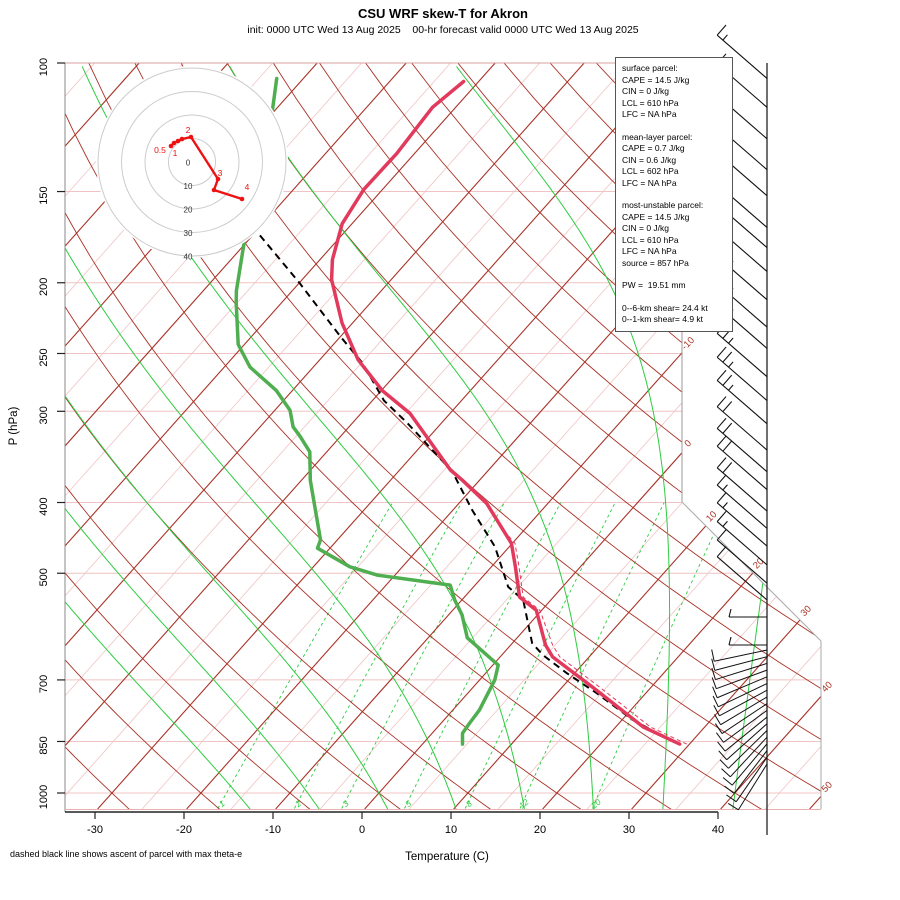 Image resolution: width=900 pixels, height=900 pixels. I want to click on x-axis-label: Temperature (C), so click(447, 857).